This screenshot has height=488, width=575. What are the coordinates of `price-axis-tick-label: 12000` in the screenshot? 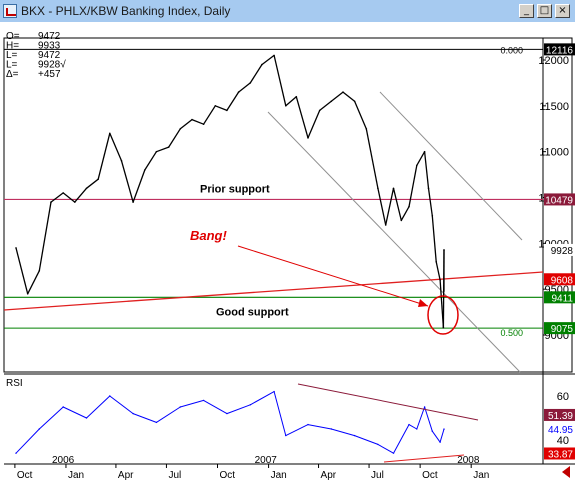 It's located at (553, 61).